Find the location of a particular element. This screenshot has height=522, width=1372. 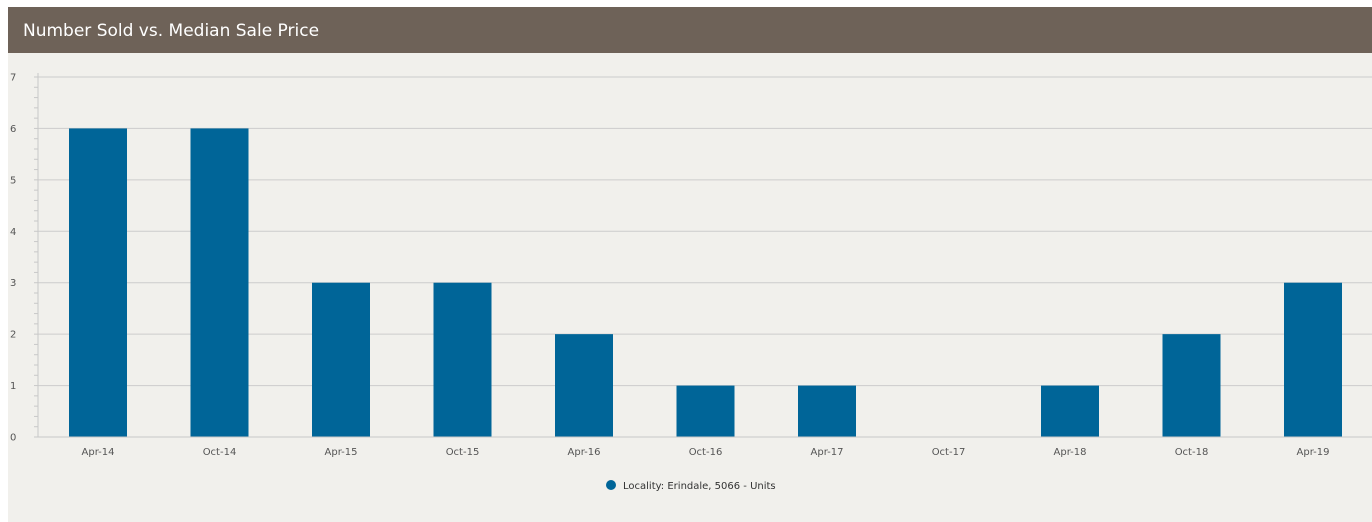

y-axis-tick-labels: 0 1 2 3 4 5 6 7 is located at coordinates (13, 258).